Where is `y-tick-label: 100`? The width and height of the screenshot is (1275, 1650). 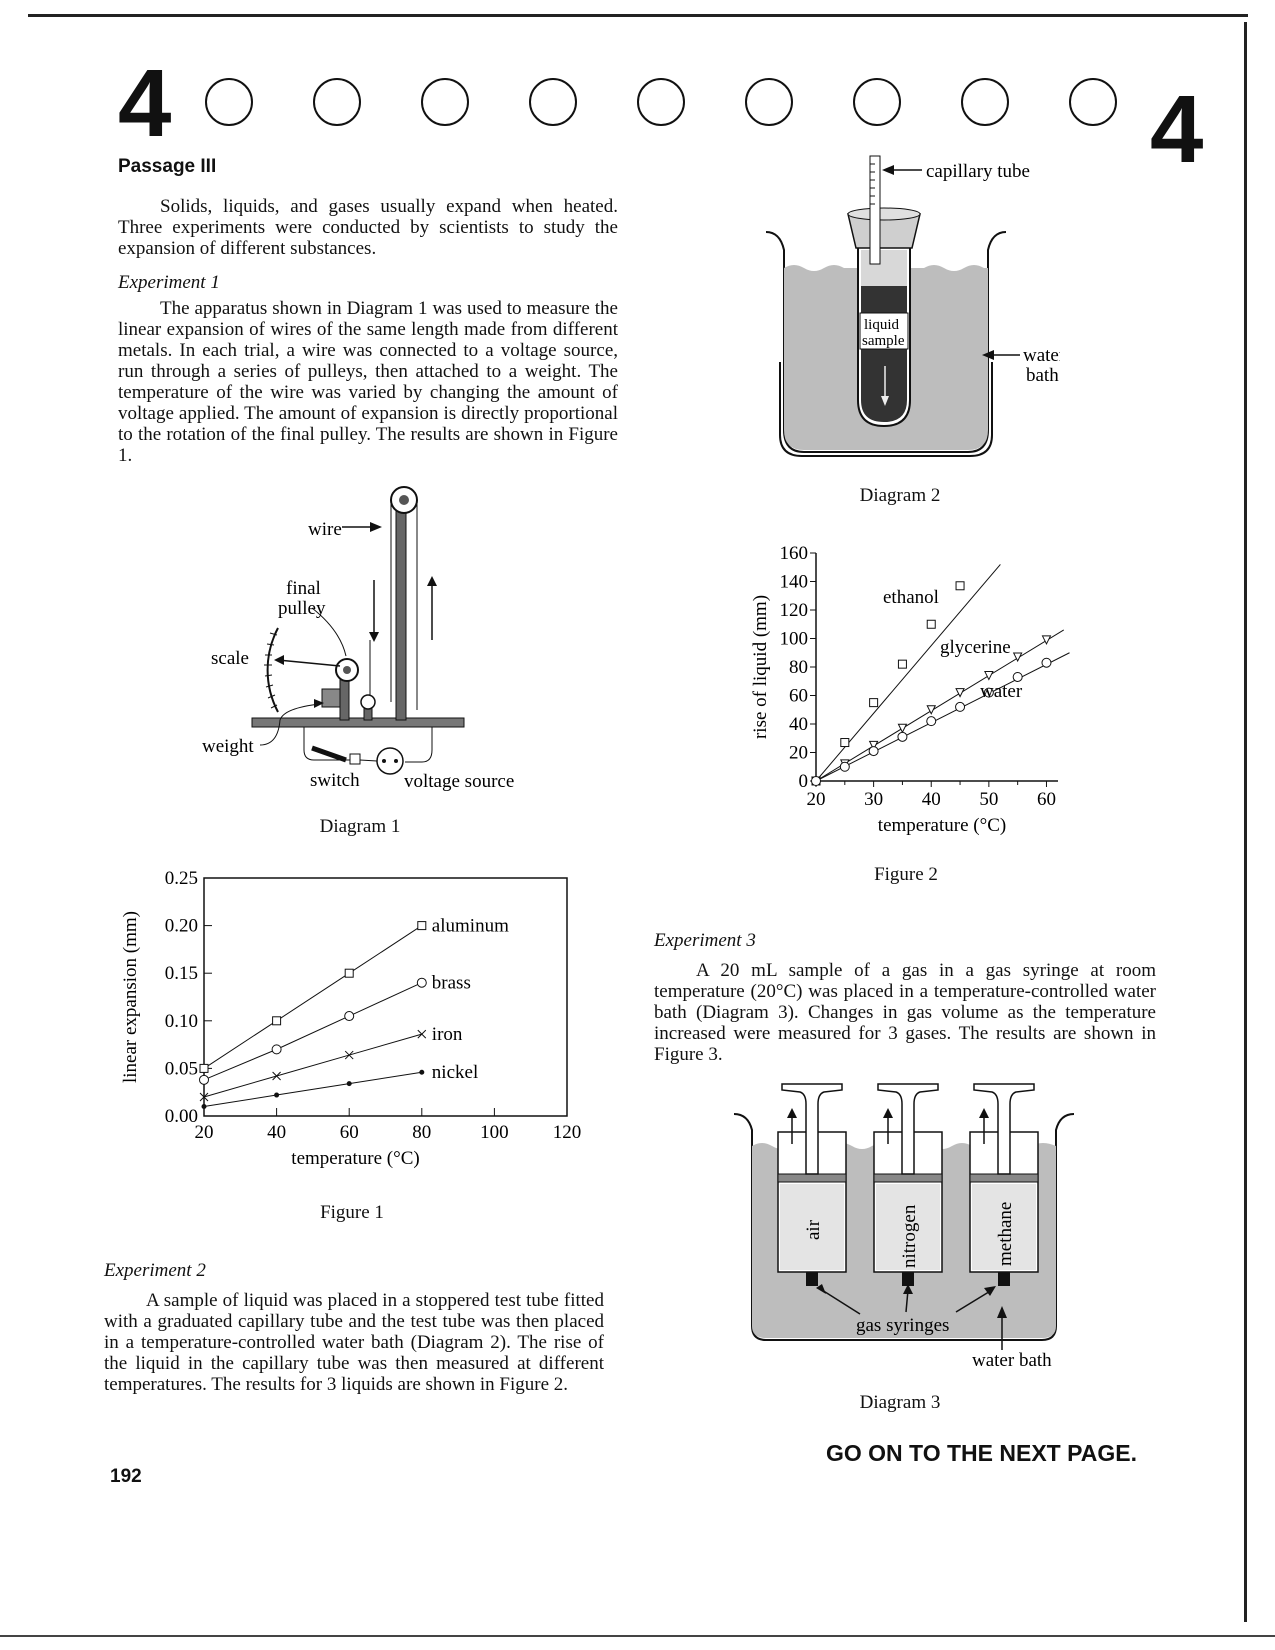 y-tick-label: 100 is located at coordinates (794, 639).